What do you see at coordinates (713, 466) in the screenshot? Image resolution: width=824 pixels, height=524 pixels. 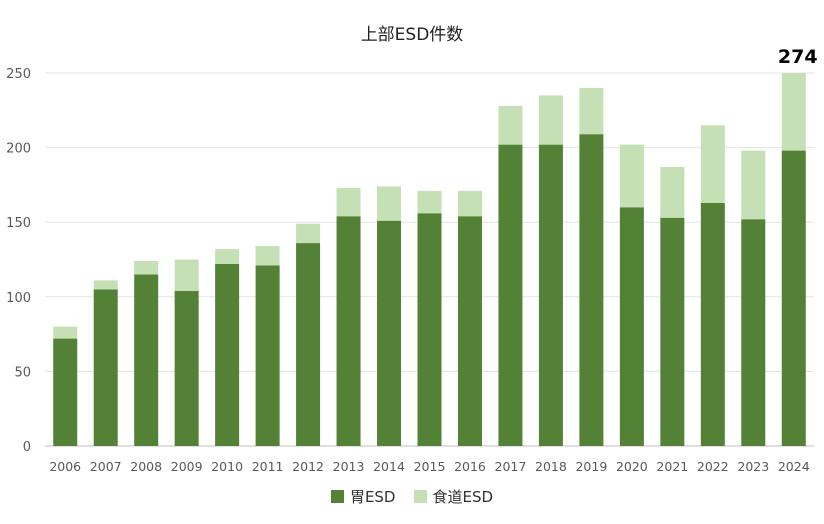 I see `x-tick-label: 2022` at bounding box center [713, 466].